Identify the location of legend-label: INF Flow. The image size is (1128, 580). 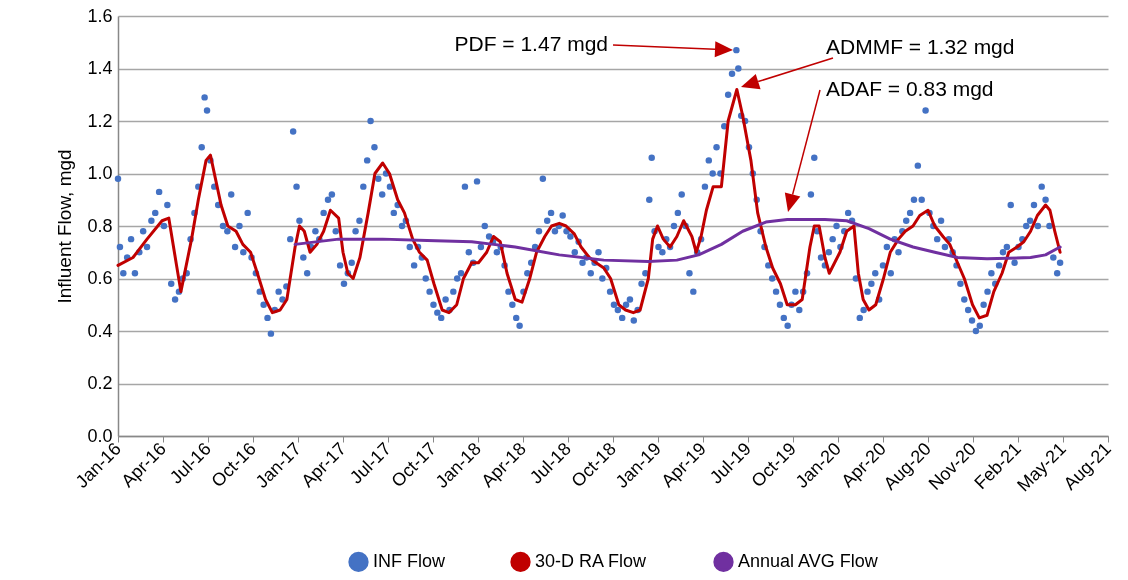
(409, 560).